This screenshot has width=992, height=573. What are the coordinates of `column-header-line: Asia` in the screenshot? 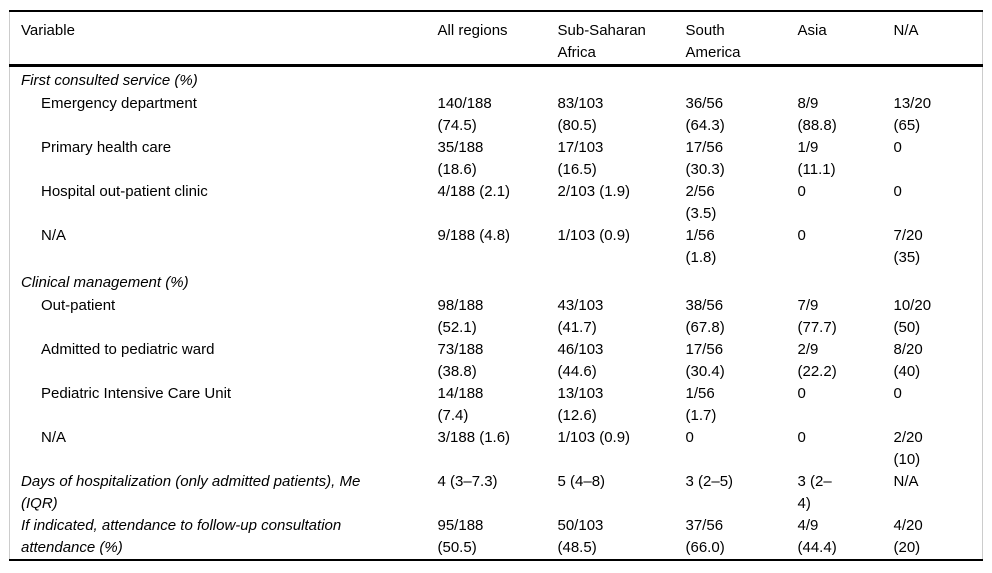 It's located at (812, 30).